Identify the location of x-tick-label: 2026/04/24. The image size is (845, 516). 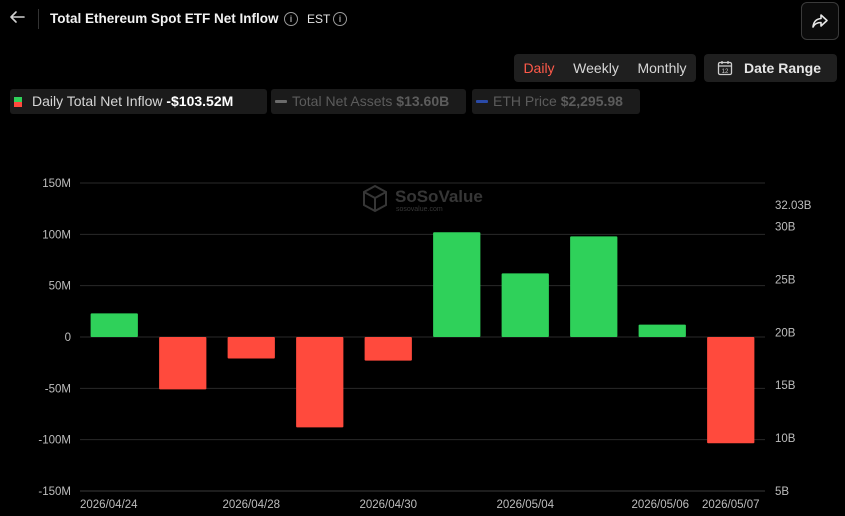
(109, 505).